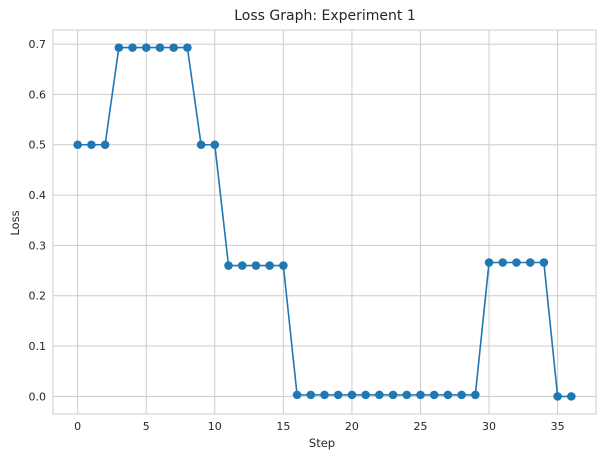 The image size is (604, 460). What do you see at coordinates (38, 346) in the screenshot?
I see `y-tick-label: 0.1` at bounding box center [38, 346].